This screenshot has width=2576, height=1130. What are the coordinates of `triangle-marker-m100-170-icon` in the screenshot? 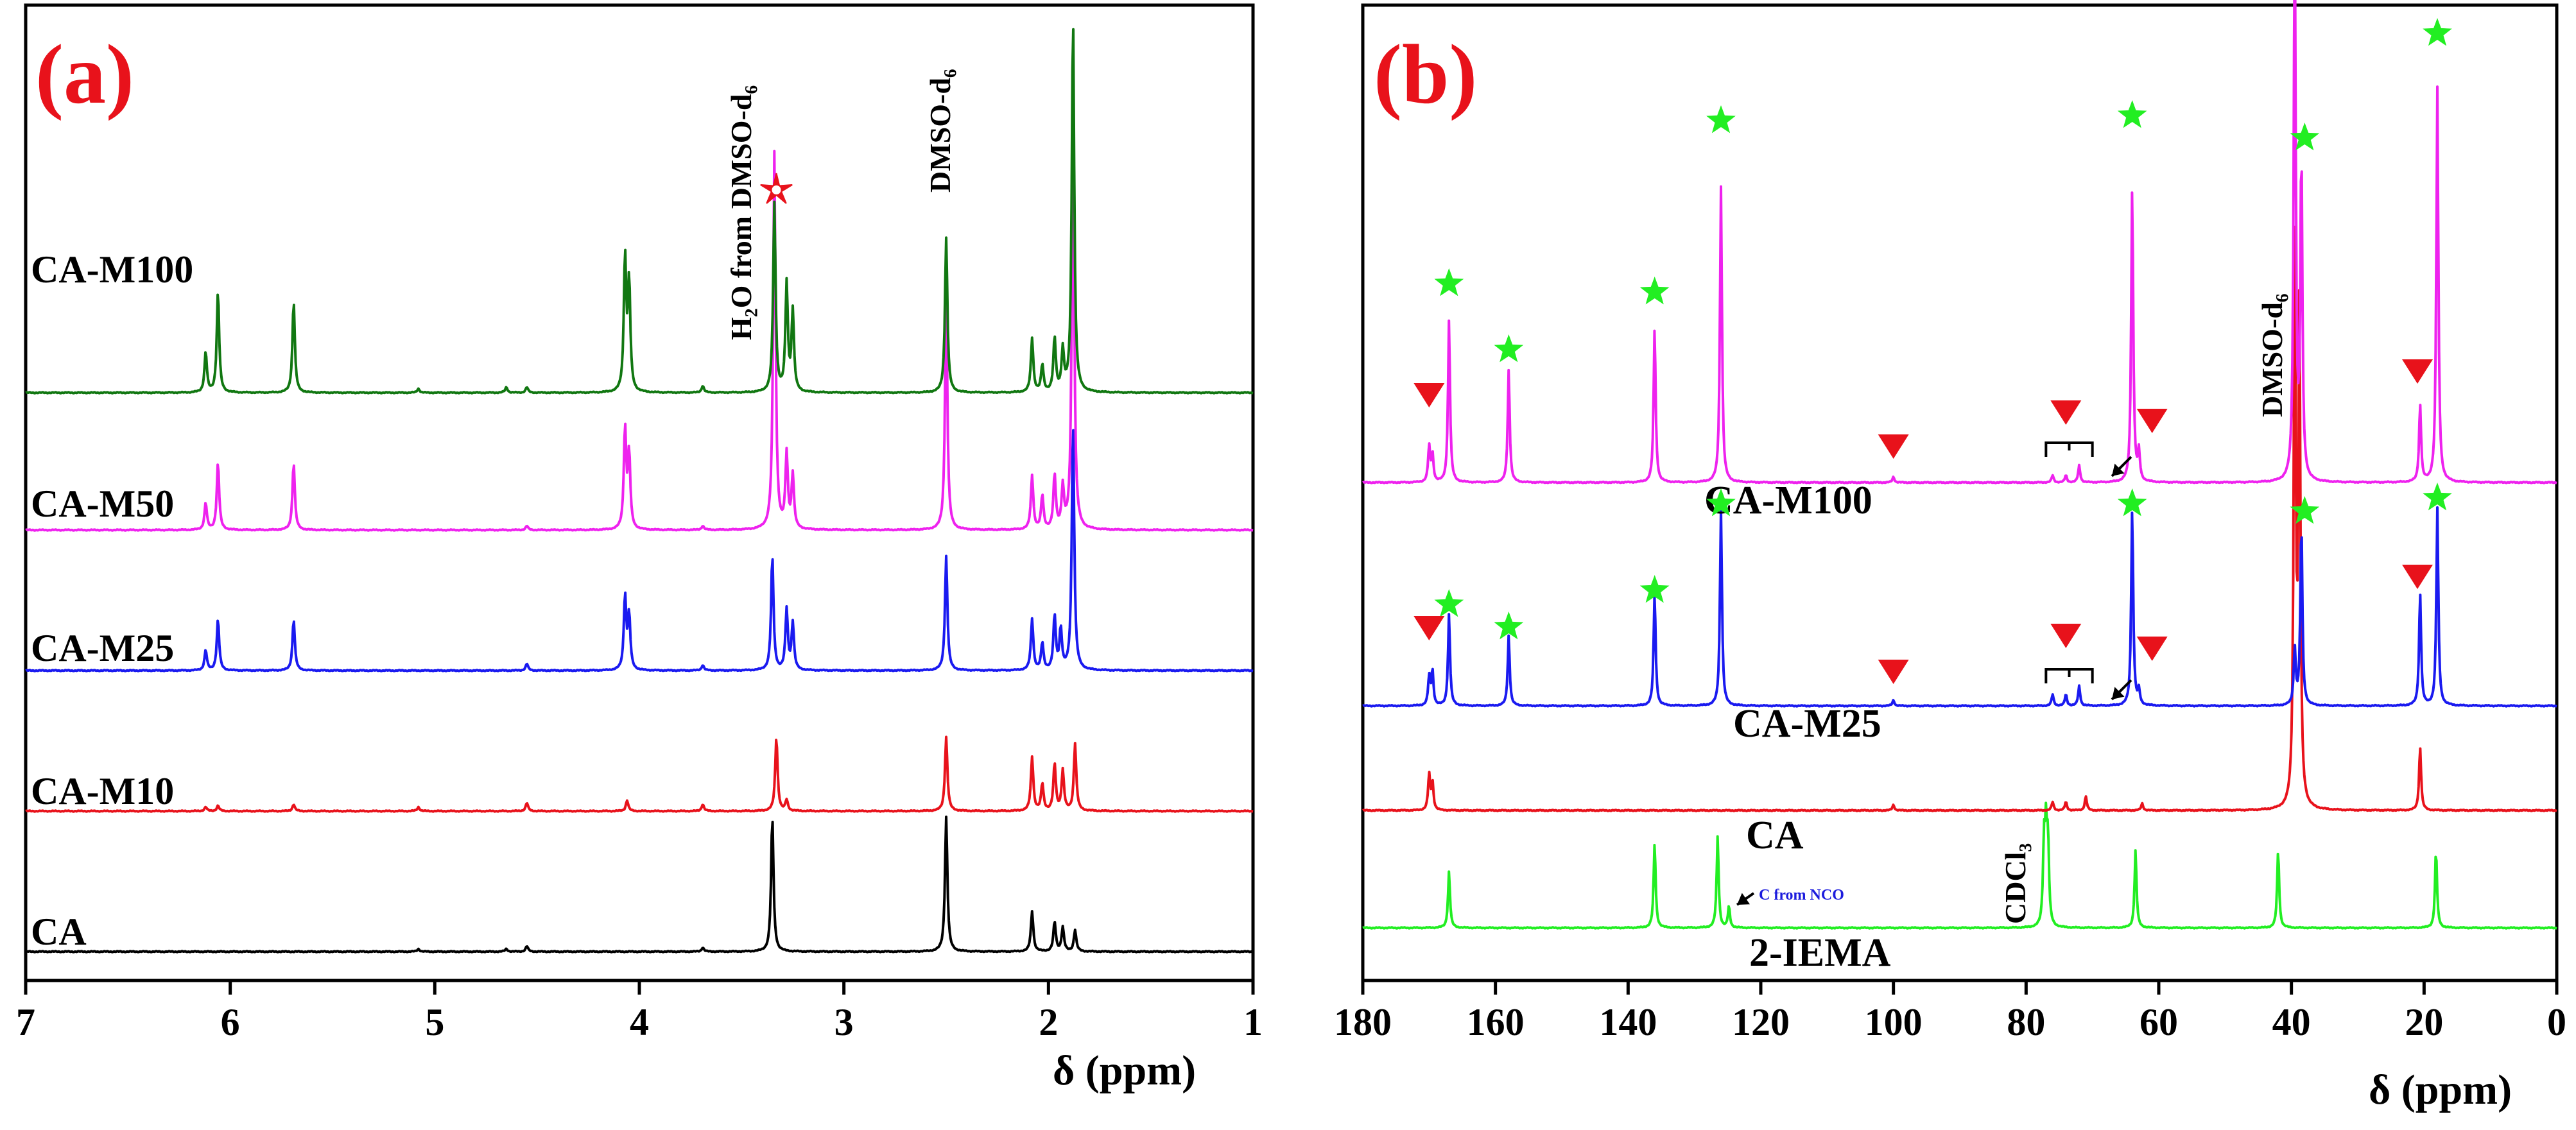 It's located at (1429, 395).